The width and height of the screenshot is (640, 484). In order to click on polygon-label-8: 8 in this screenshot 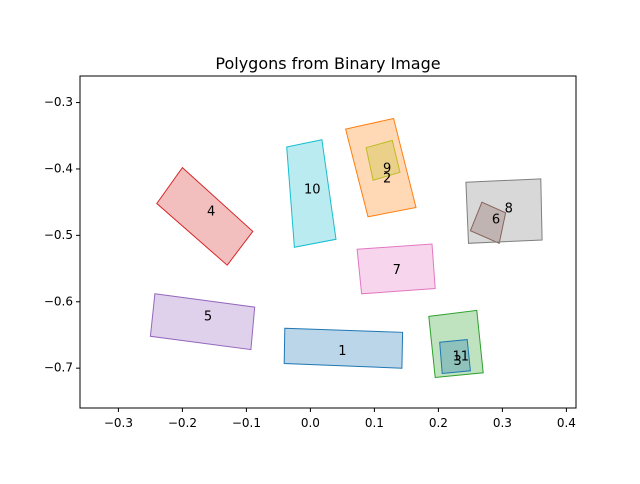, I will do `click(509, 208)`.